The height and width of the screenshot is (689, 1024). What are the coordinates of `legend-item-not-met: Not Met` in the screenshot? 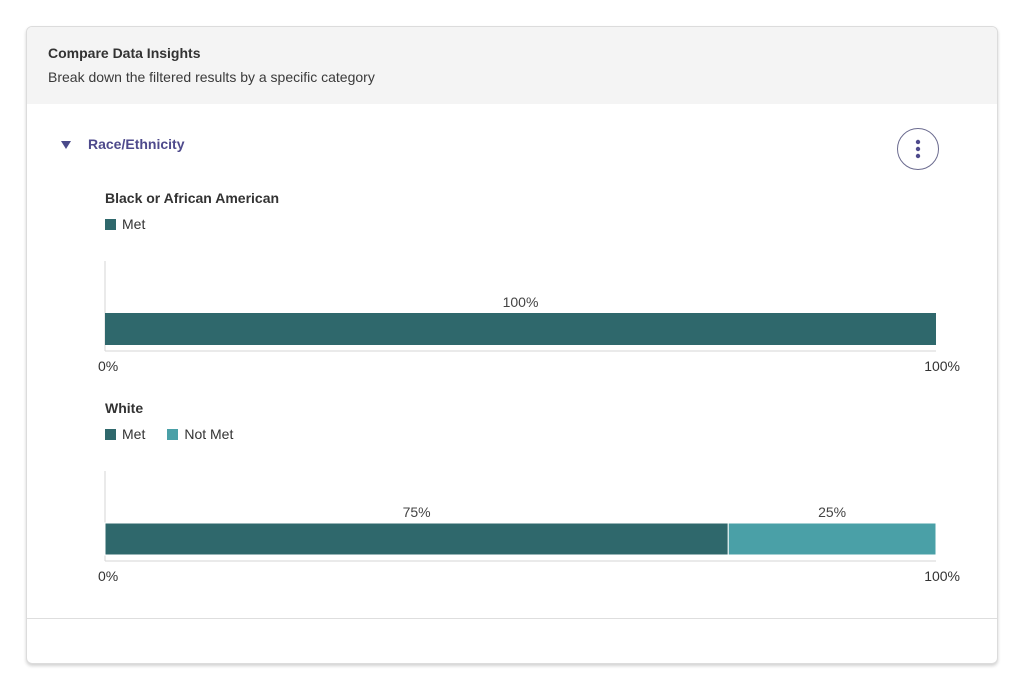 It's located at (200, 434).